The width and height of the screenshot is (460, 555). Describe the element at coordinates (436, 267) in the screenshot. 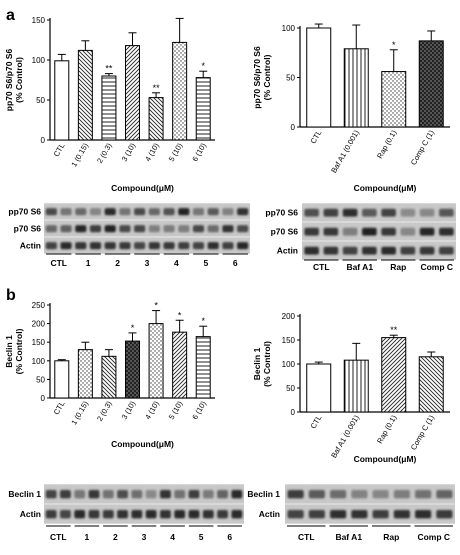

I see `blot-group-label: Comp C` at that location.